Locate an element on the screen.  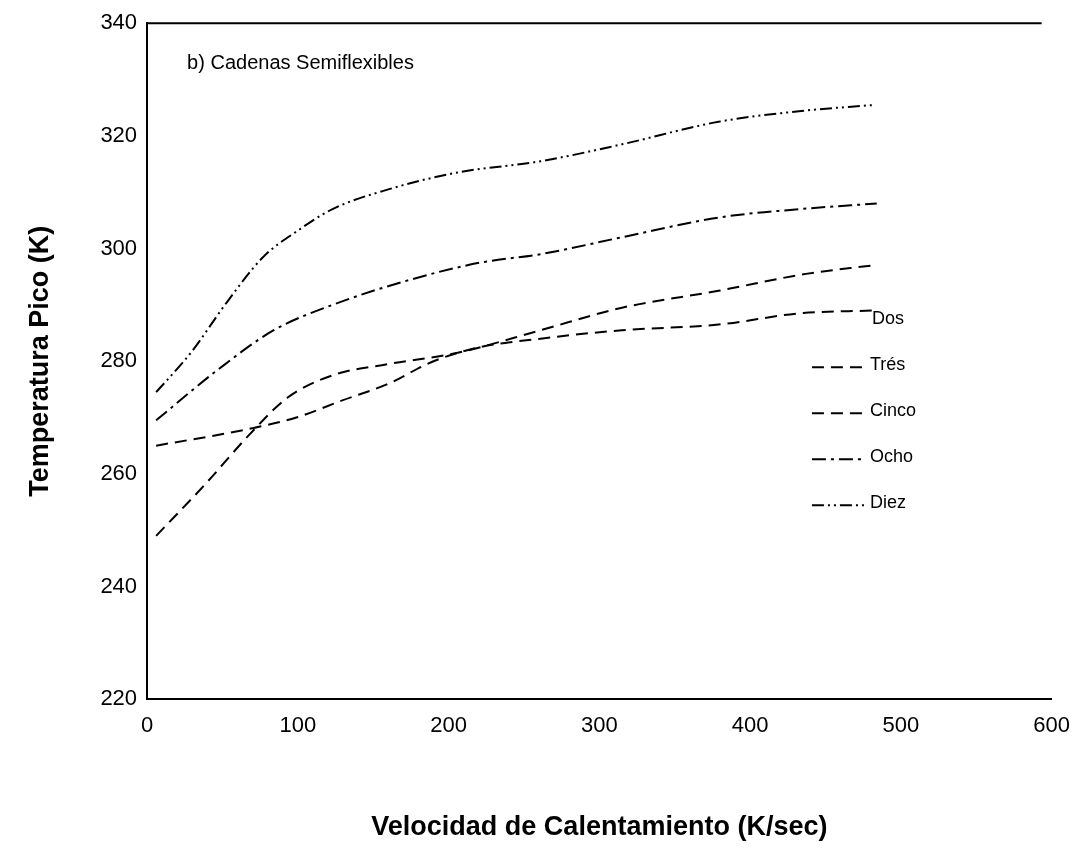
x-tick-label: 600 is located at coordinates (1052, 725).